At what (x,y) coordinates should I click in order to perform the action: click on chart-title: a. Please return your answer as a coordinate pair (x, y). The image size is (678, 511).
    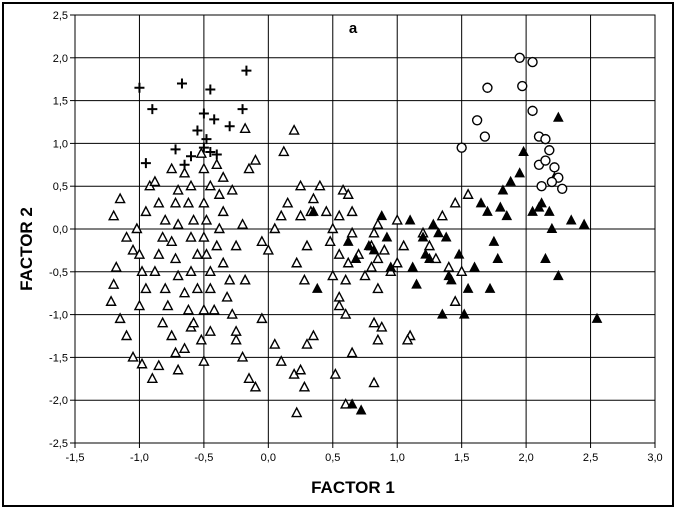
    Looking at the image, I should click on (353, 28).